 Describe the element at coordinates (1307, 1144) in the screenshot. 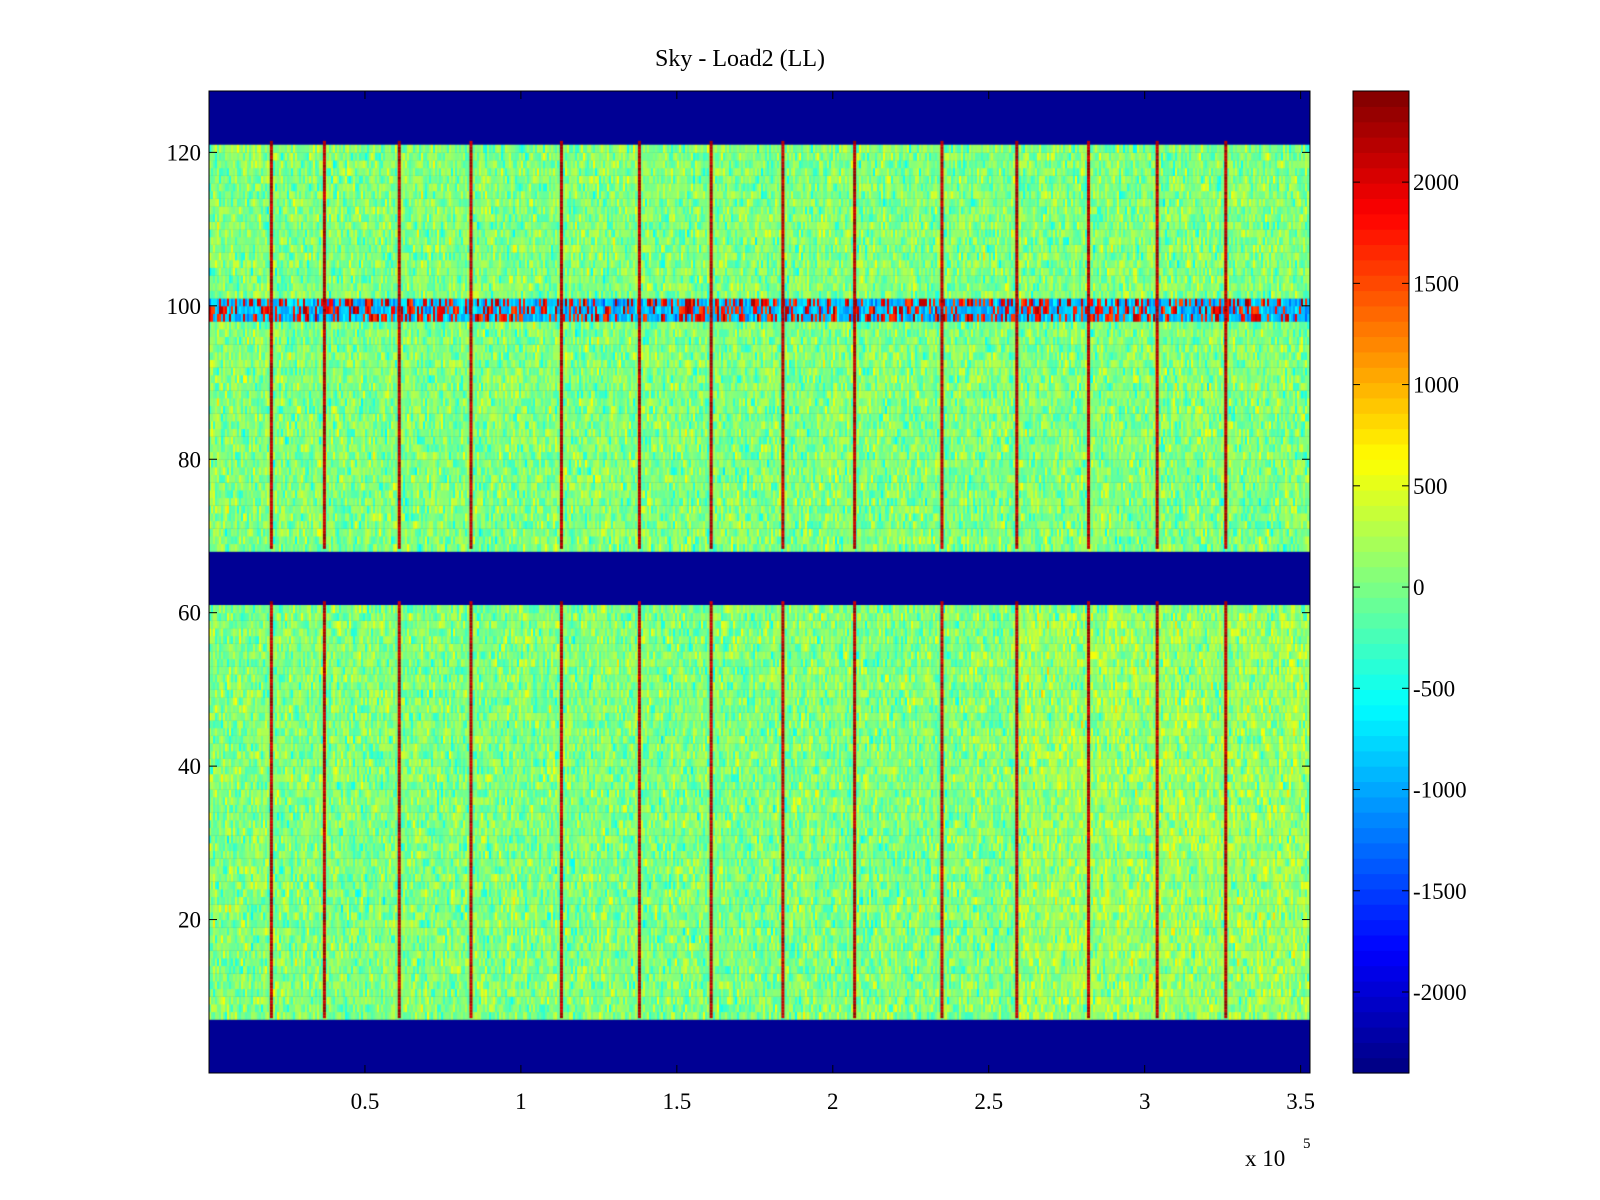

I see `x-axis-multiplier-exponent: 5` at that location.